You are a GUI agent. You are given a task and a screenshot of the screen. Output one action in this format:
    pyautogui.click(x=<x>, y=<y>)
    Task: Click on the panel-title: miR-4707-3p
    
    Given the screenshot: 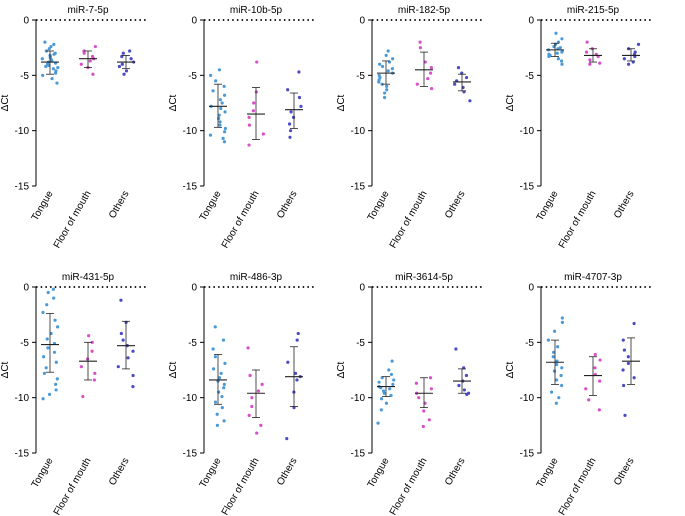 What is the action you would take?
    pyautogui.click(x=593, y=277)
    